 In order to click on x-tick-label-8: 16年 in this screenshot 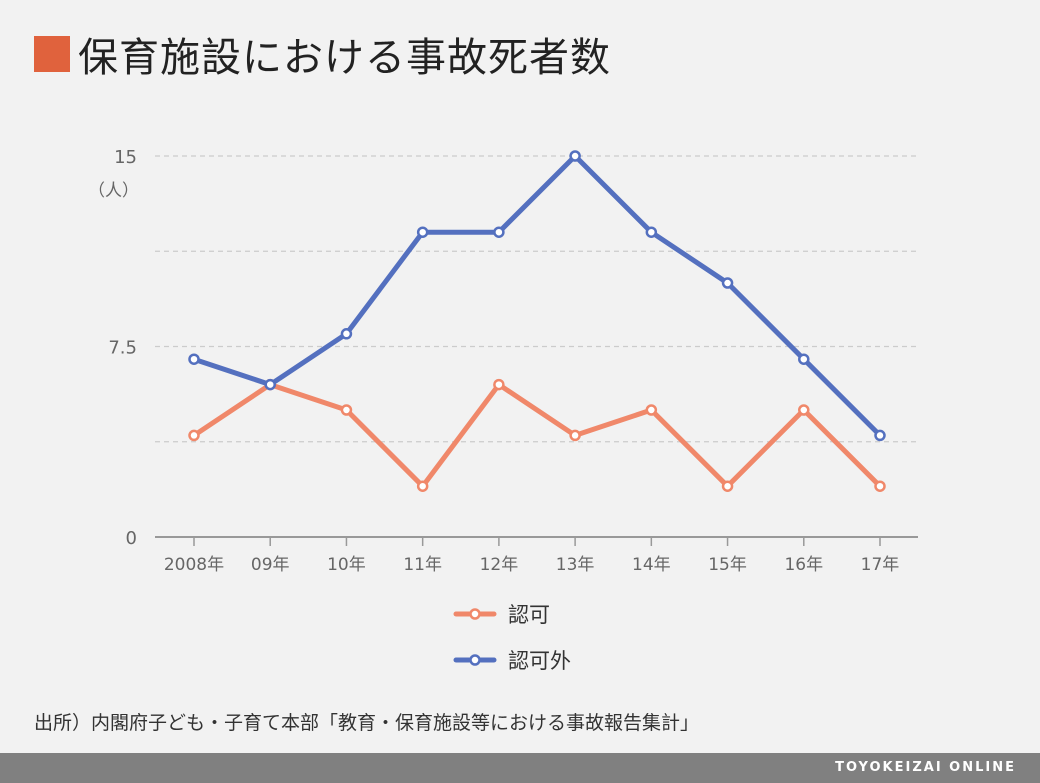, I will do `click(803, 565)`.